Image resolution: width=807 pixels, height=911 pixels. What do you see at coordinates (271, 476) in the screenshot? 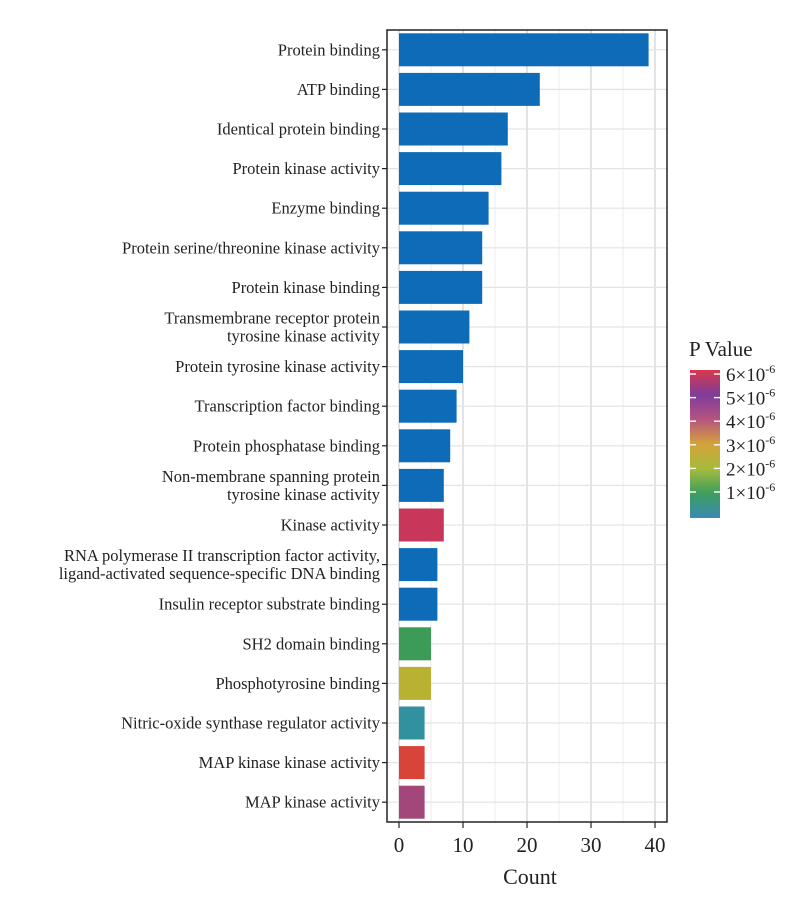
I see `category-label-line: Non-membrane spanning protein` at bounding box center [271, 476].